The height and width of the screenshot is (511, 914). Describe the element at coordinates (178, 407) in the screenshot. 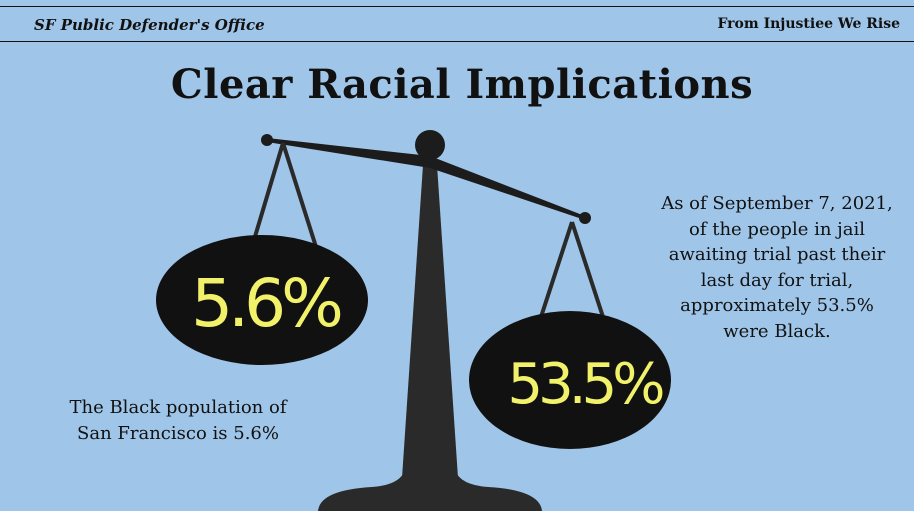

I see `caption-line: The Black population of` at that location.